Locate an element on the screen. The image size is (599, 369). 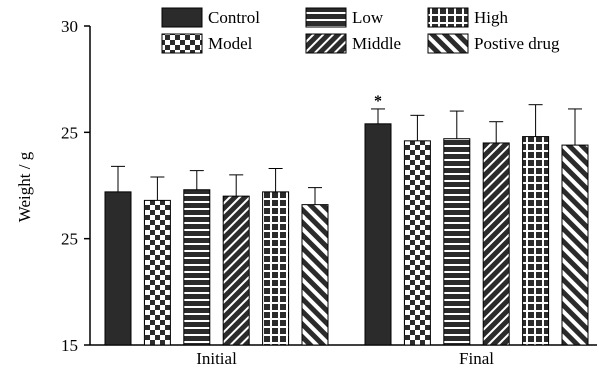
legend-label-1: Model is located at coordinates (230, 43).